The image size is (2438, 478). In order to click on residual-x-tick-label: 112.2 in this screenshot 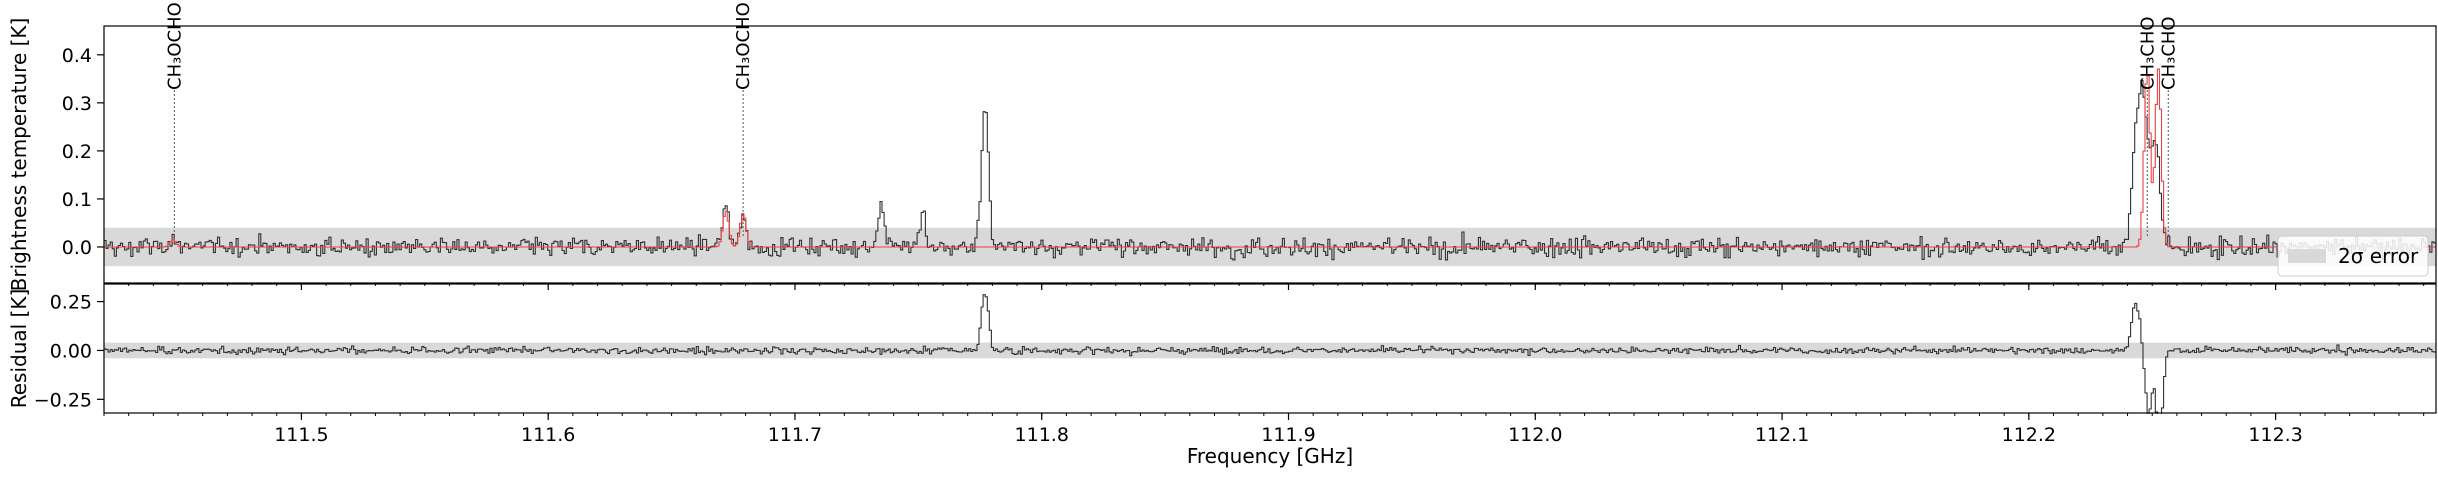, I will do `click(2029, 435)`.